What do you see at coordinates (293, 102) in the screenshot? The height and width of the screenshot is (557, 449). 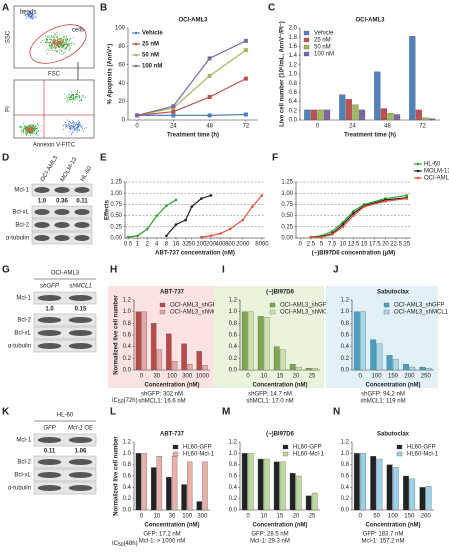 I see `y-tick-label: 0.4` at bounding box center [293, 102].